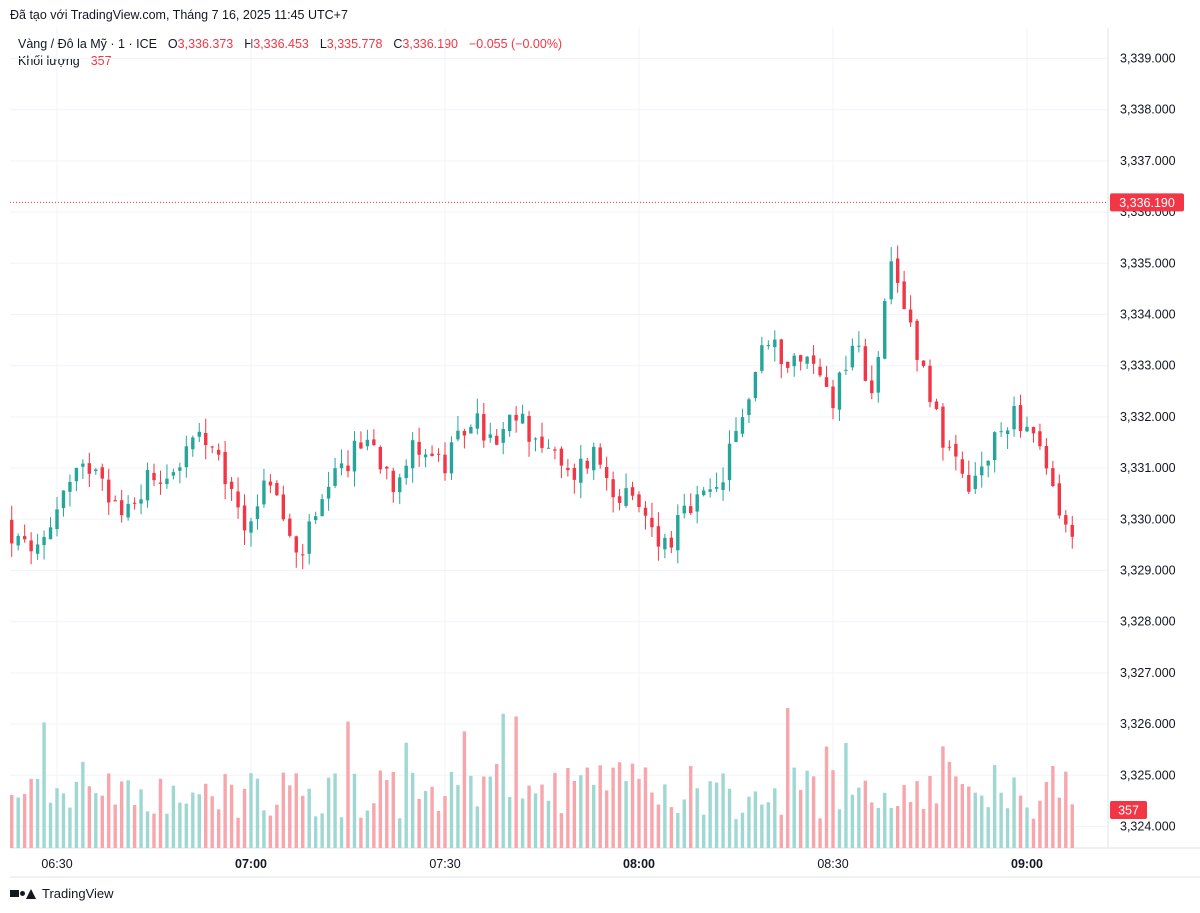 The image size is (1200, 913). I want to click on high-label: H, so click(249, 44).